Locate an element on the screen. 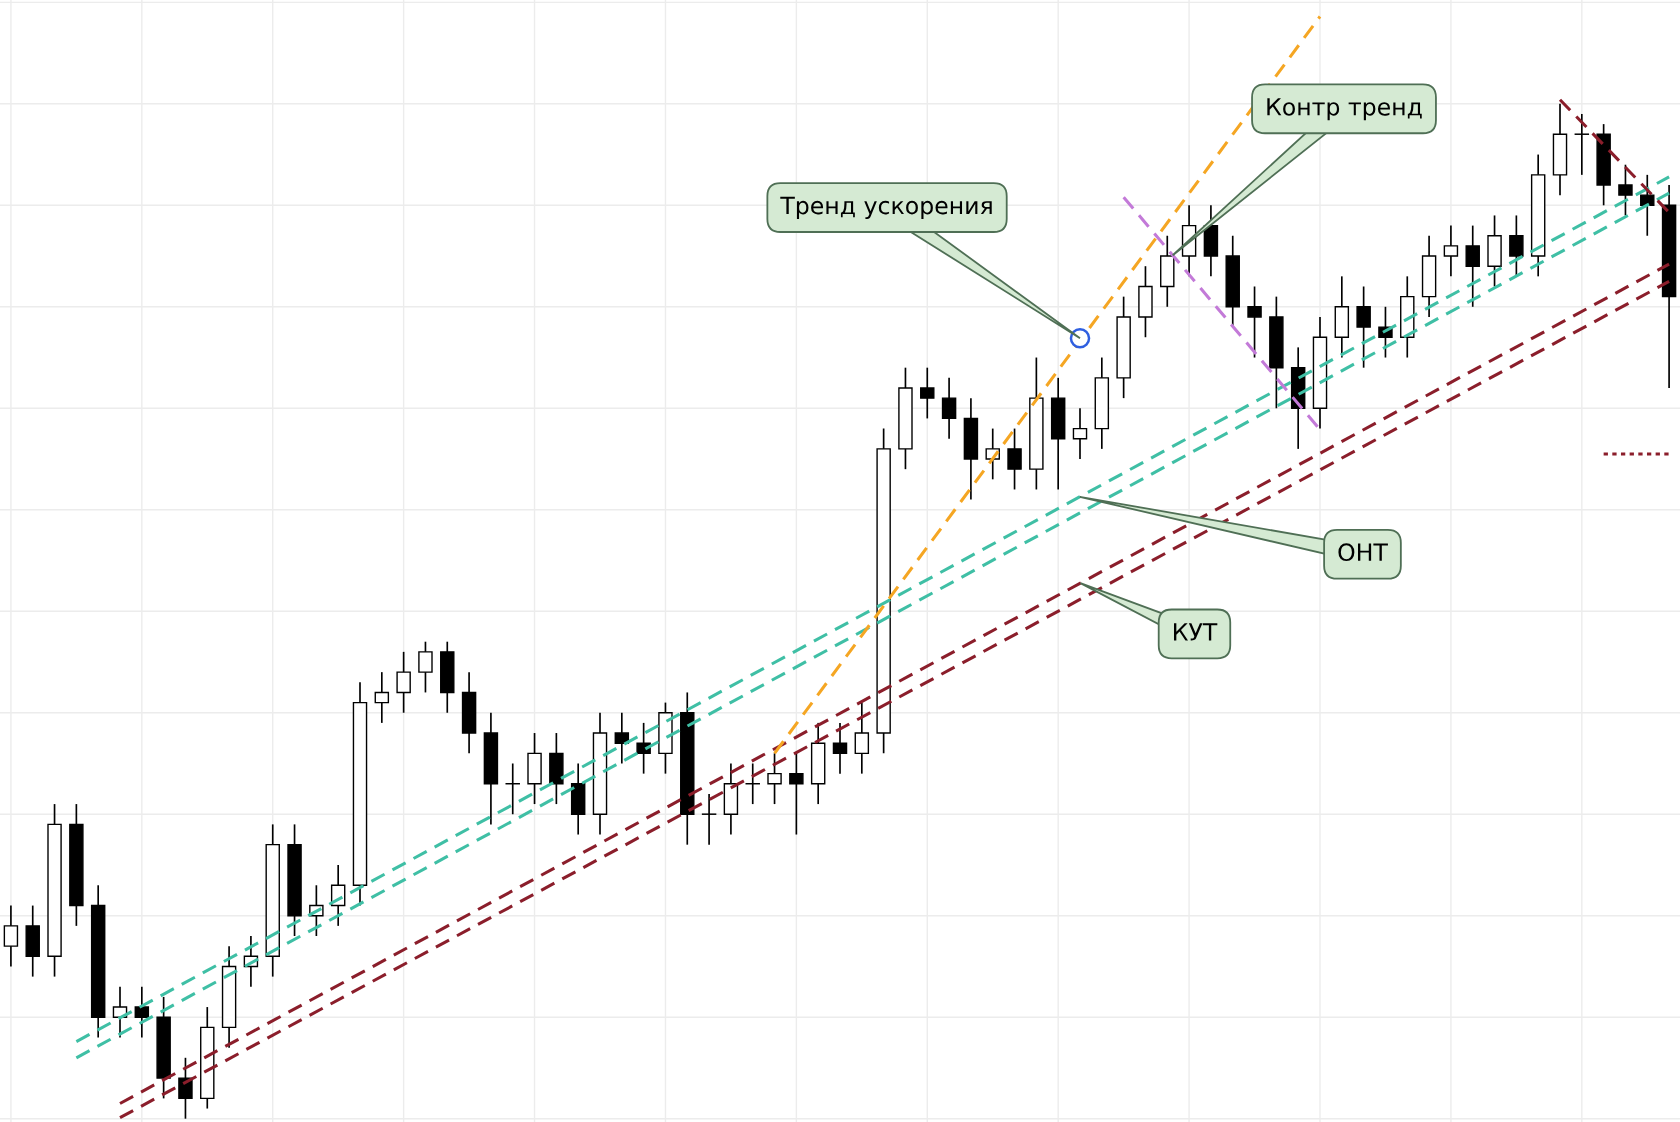 Image resolution: width=1680 pixels, height=1122 pixels. annotation: ОНТ is located at coordinates (1363, 552).